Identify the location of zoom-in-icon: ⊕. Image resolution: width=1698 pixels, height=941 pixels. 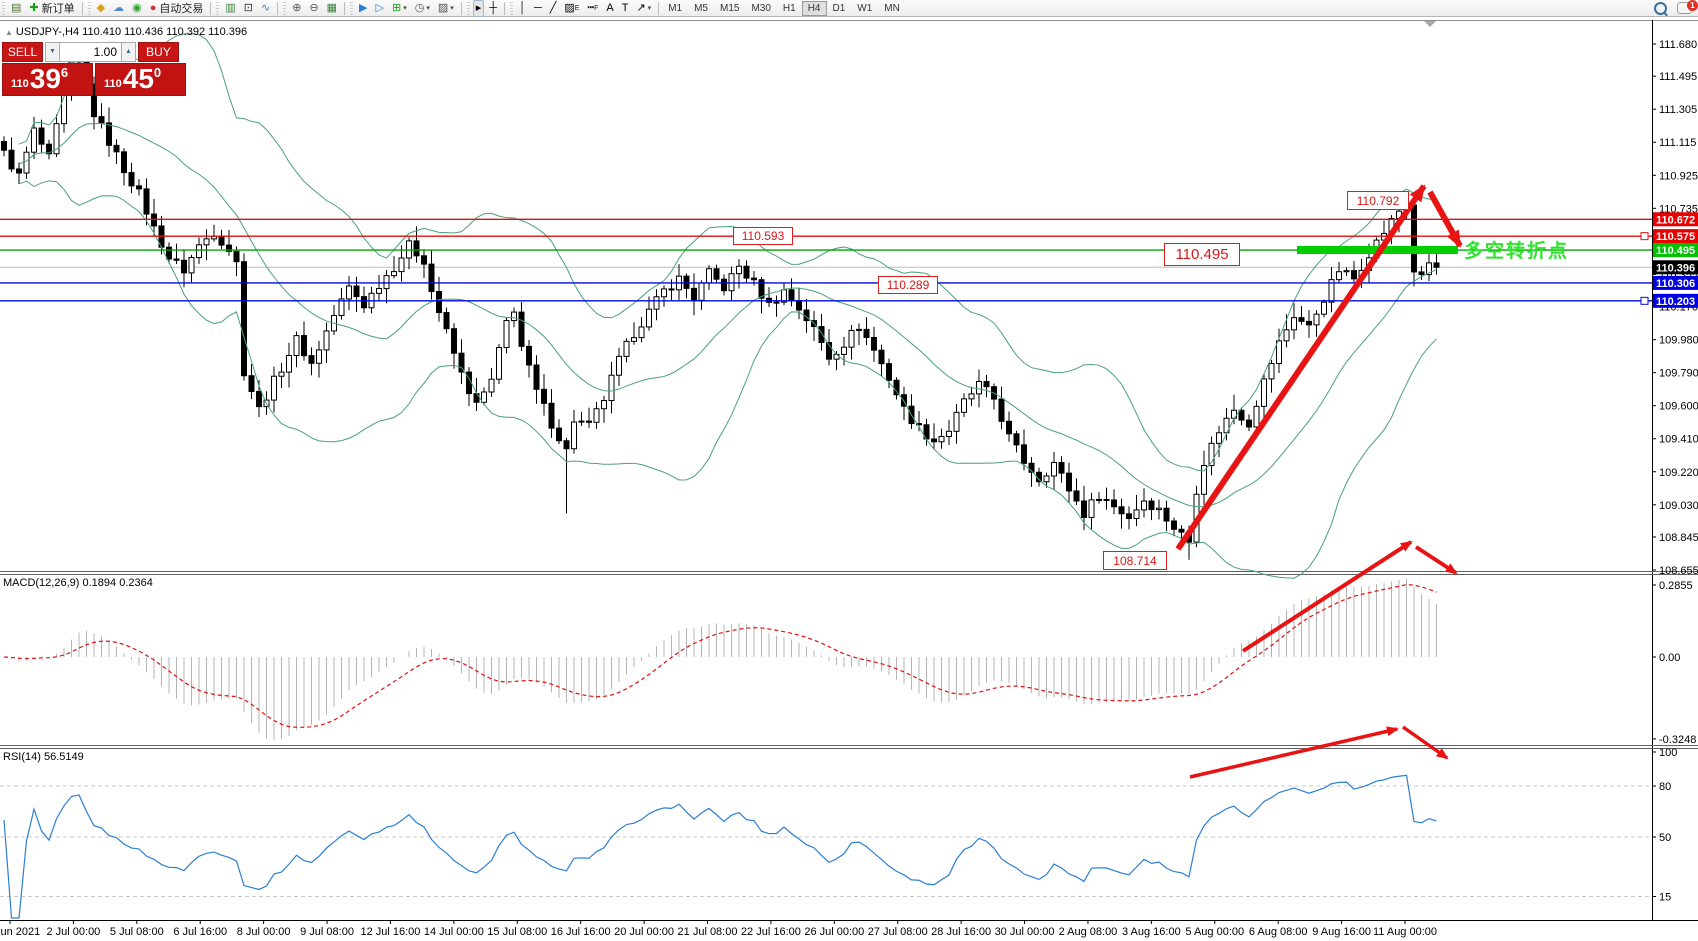
(296, 8).